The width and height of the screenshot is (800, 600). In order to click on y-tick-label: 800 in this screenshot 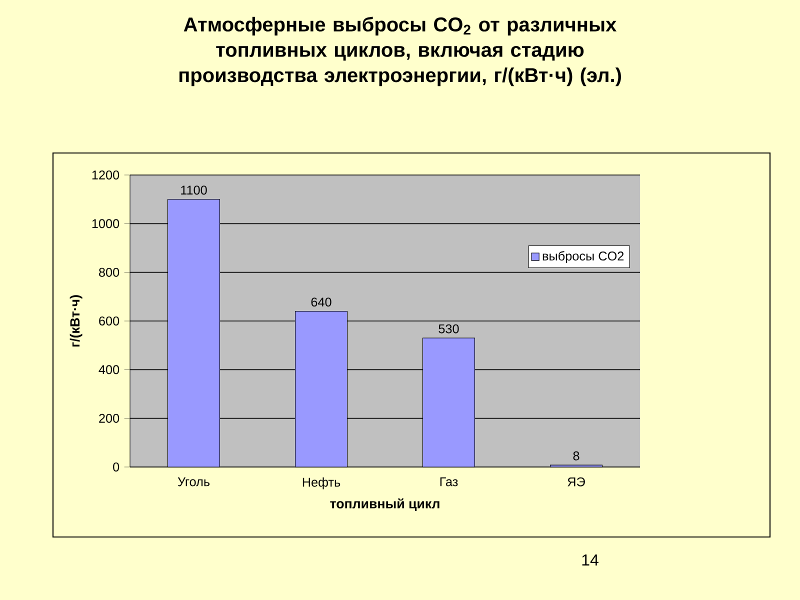, I will do `click(109, 272)`.